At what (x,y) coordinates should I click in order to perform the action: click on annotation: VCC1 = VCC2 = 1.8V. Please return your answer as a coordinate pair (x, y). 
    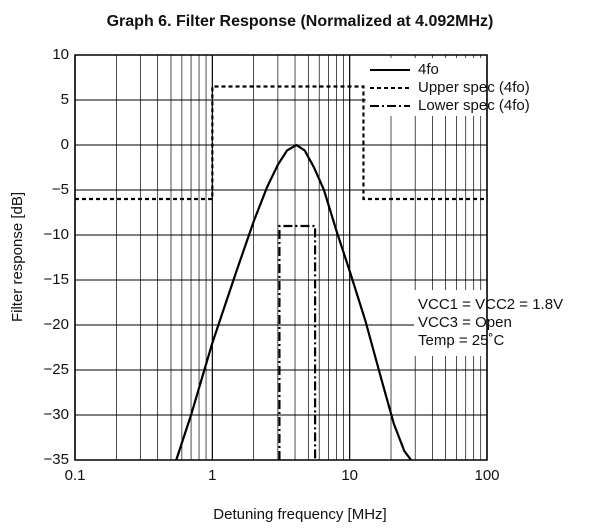
    Looking at the image, I should click on (490, 304).